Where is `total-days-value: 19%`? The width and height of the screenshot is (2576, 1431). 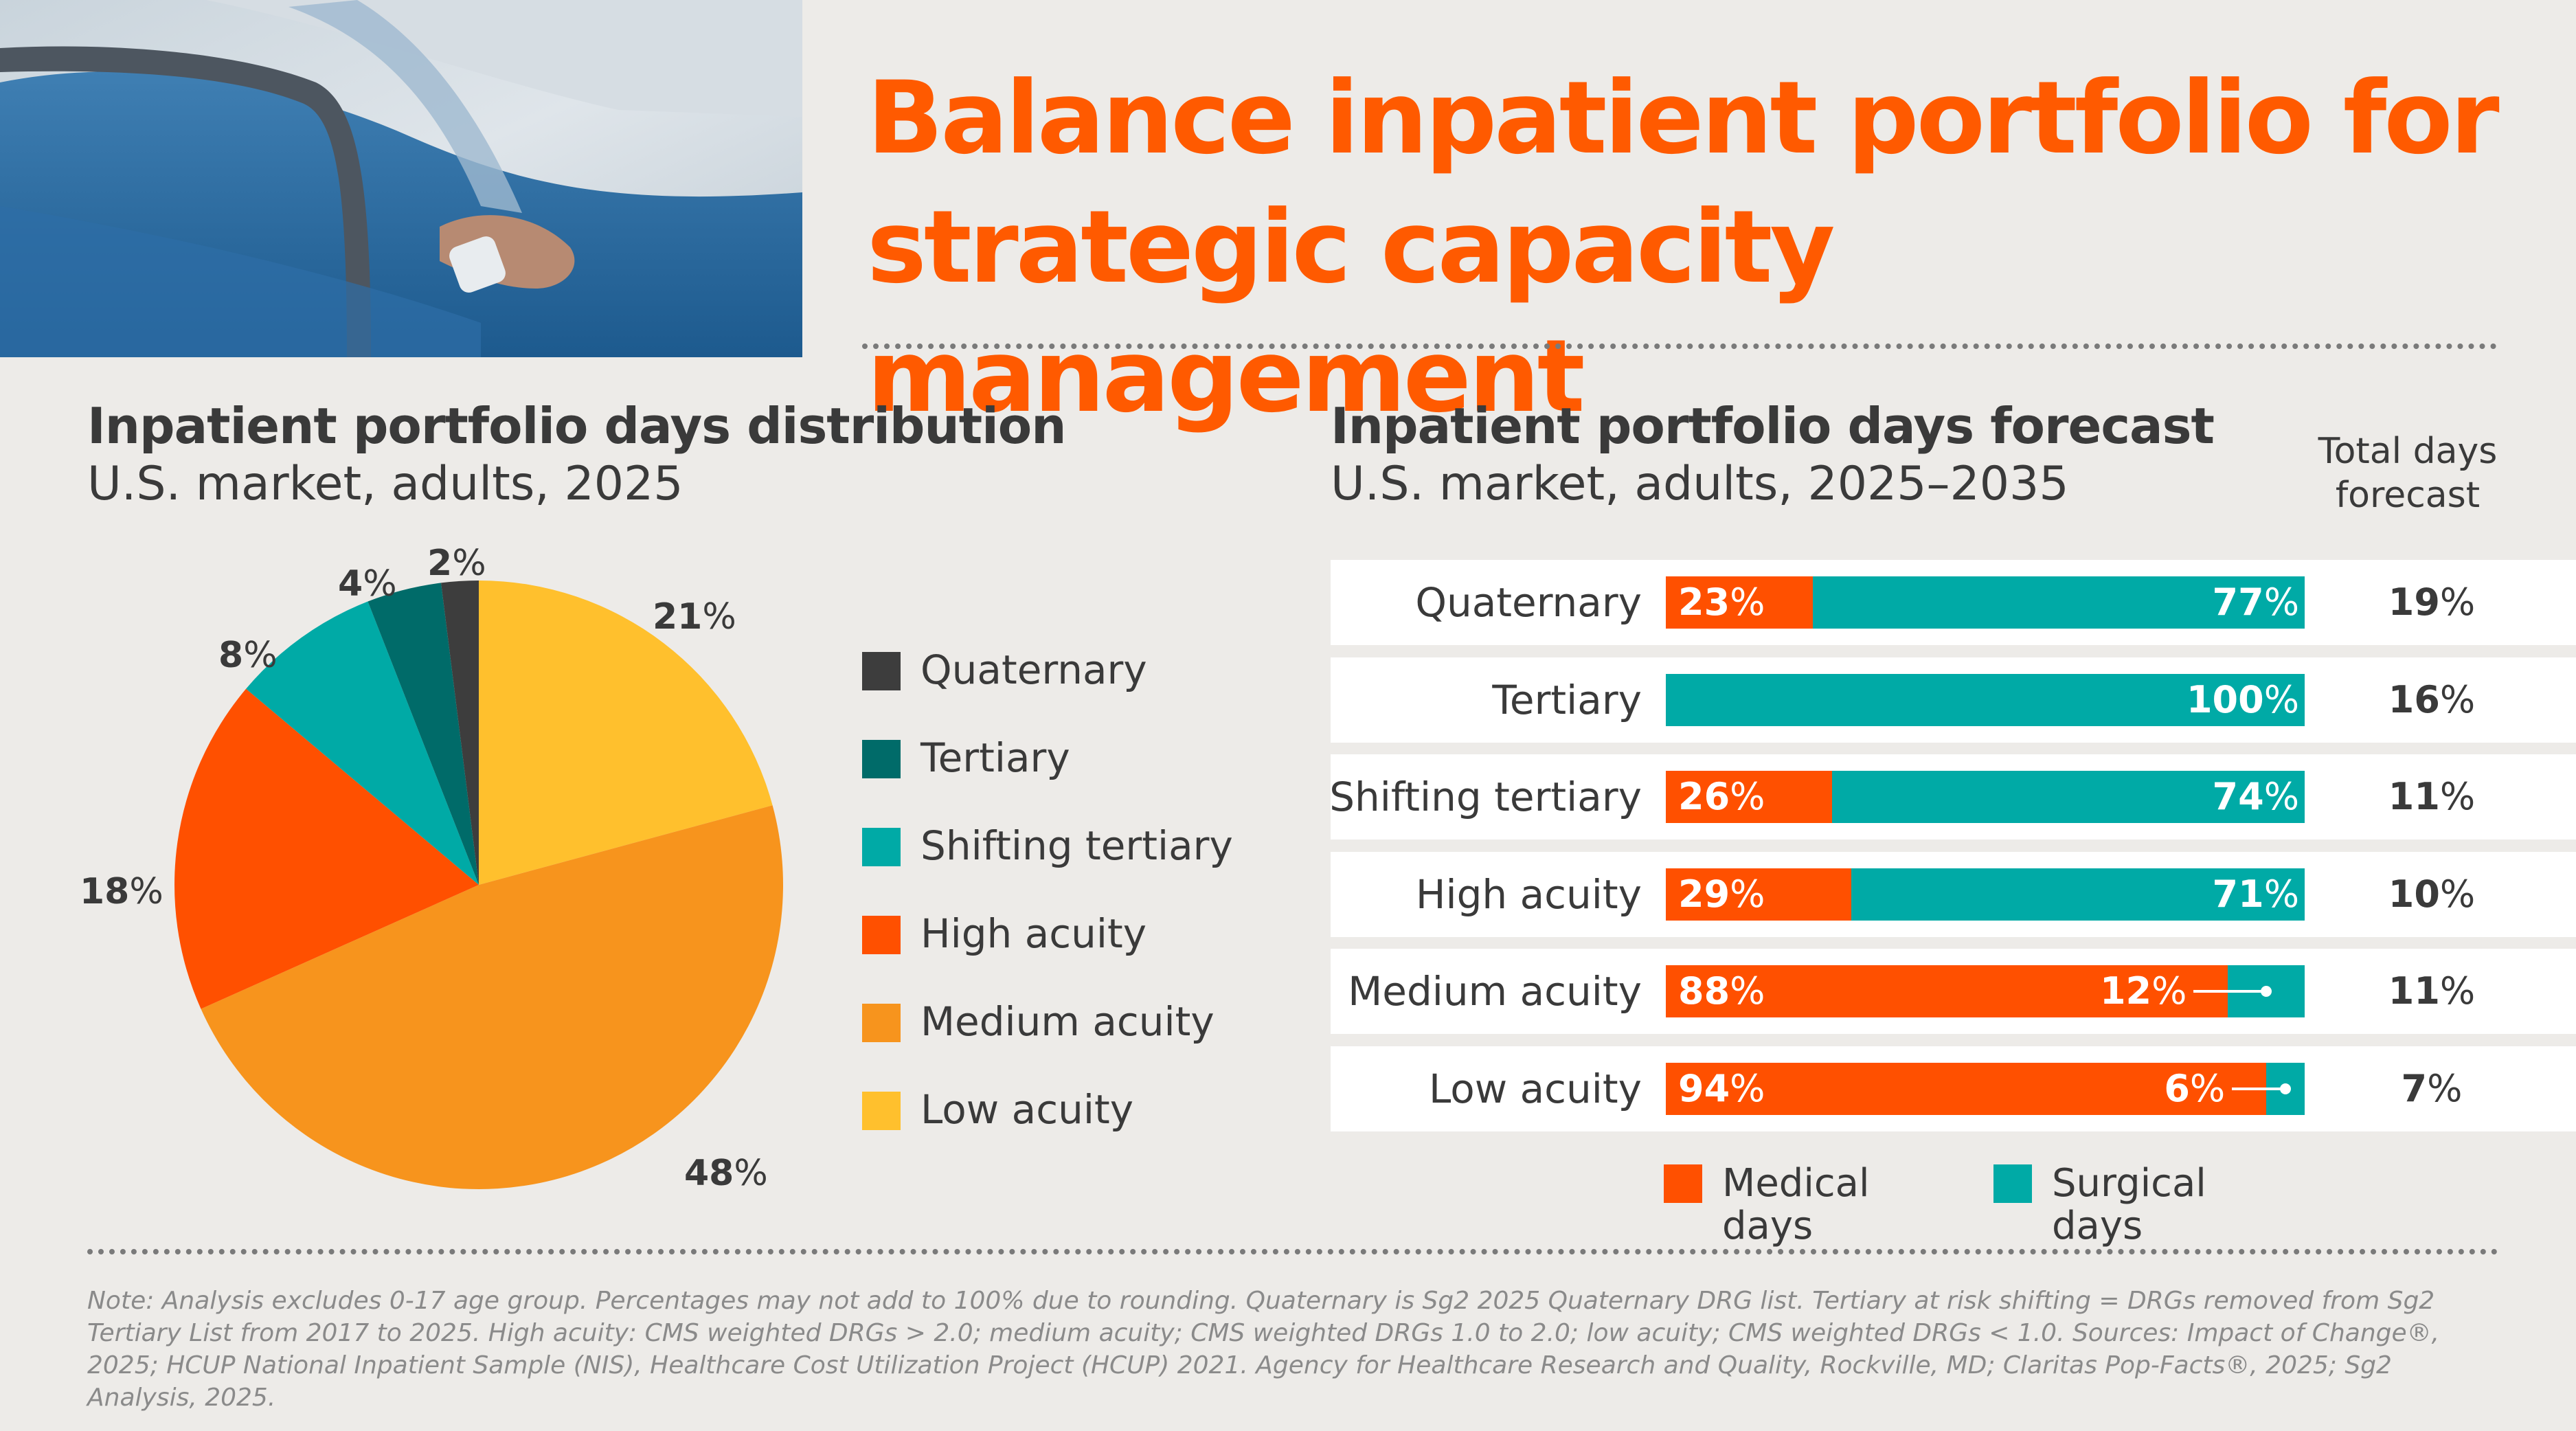 total-days-value: 19% is located at coordinates (2432, 602).